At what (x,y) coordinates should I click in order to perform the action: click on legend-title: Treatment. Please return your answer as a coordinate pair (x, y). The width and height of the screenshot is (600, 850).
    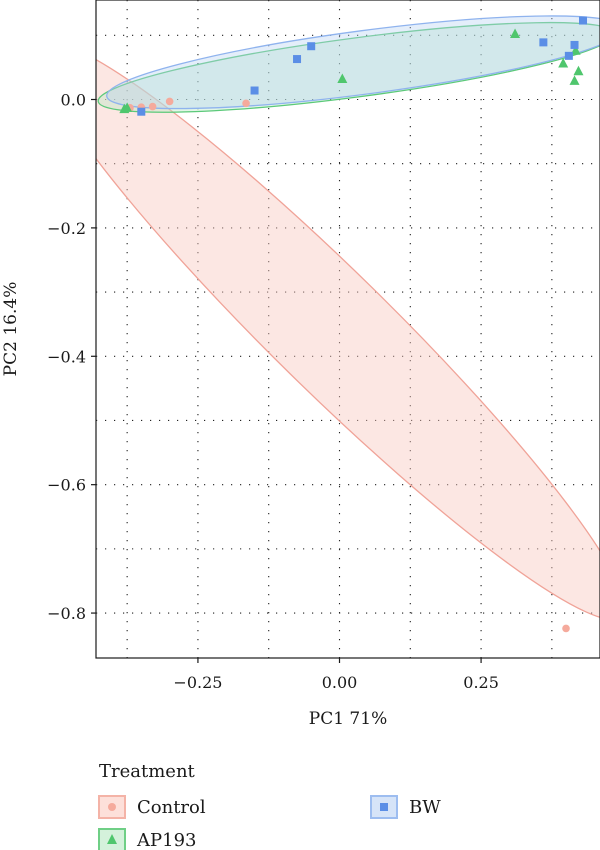
    Looking at the image, I should click on (147, 771).